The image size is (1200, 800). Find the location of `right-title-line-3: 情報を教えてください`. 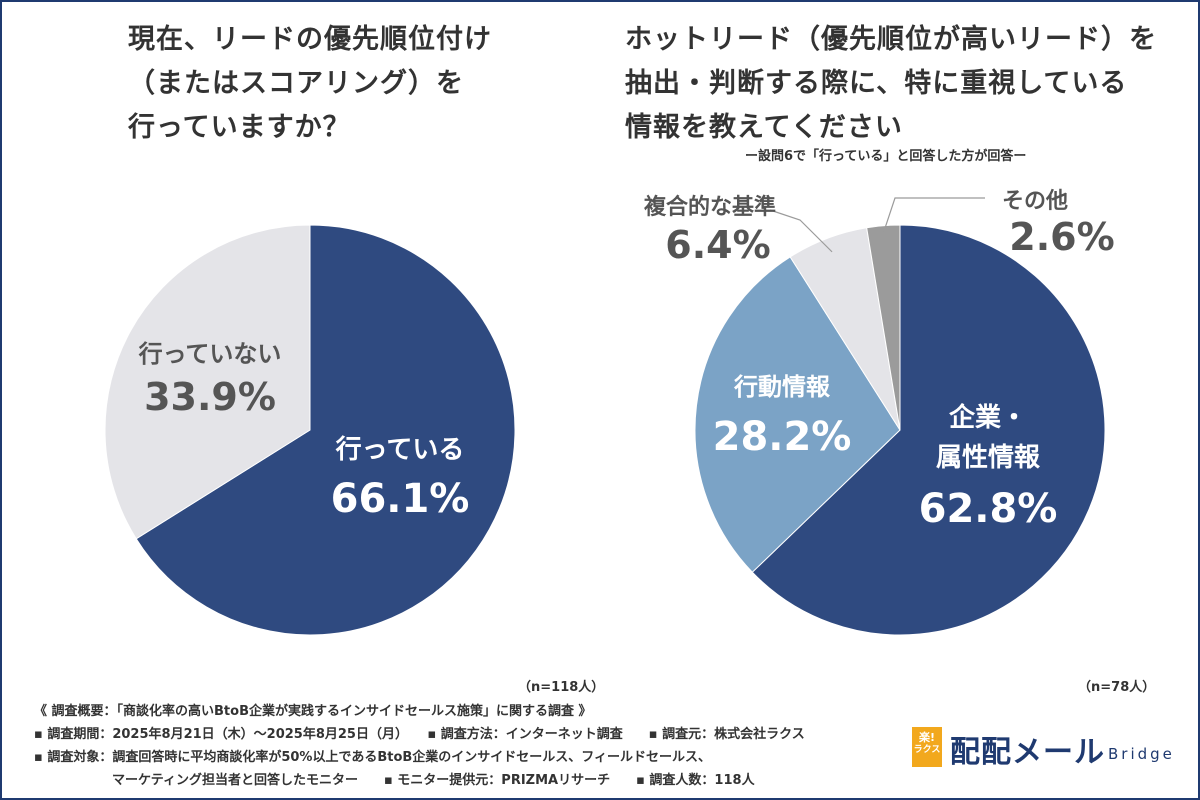

right-title-line-3: 情報を教えてください is located at coordinates (764, 127).